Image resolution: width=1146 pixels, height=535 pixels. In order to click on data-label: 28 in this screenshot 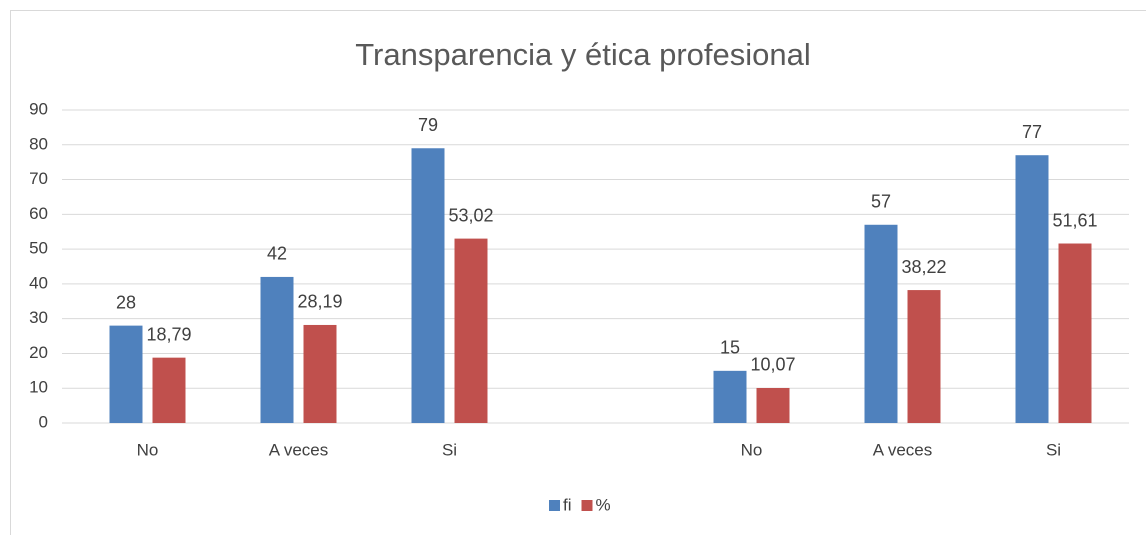, I will do `click(126, 302)`.